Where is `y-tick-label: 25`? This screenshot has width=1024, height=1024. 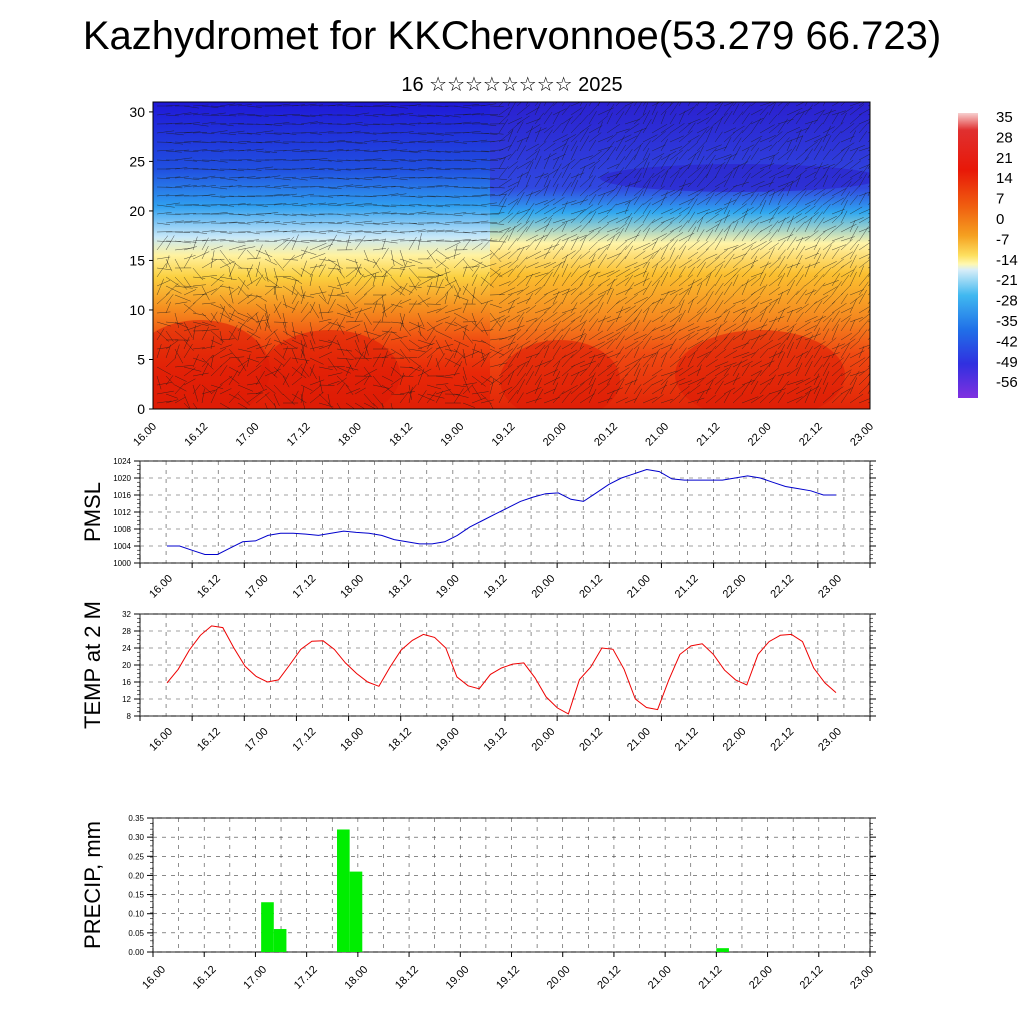 y-tick-label: 25 is located at coordinates (137, 161).